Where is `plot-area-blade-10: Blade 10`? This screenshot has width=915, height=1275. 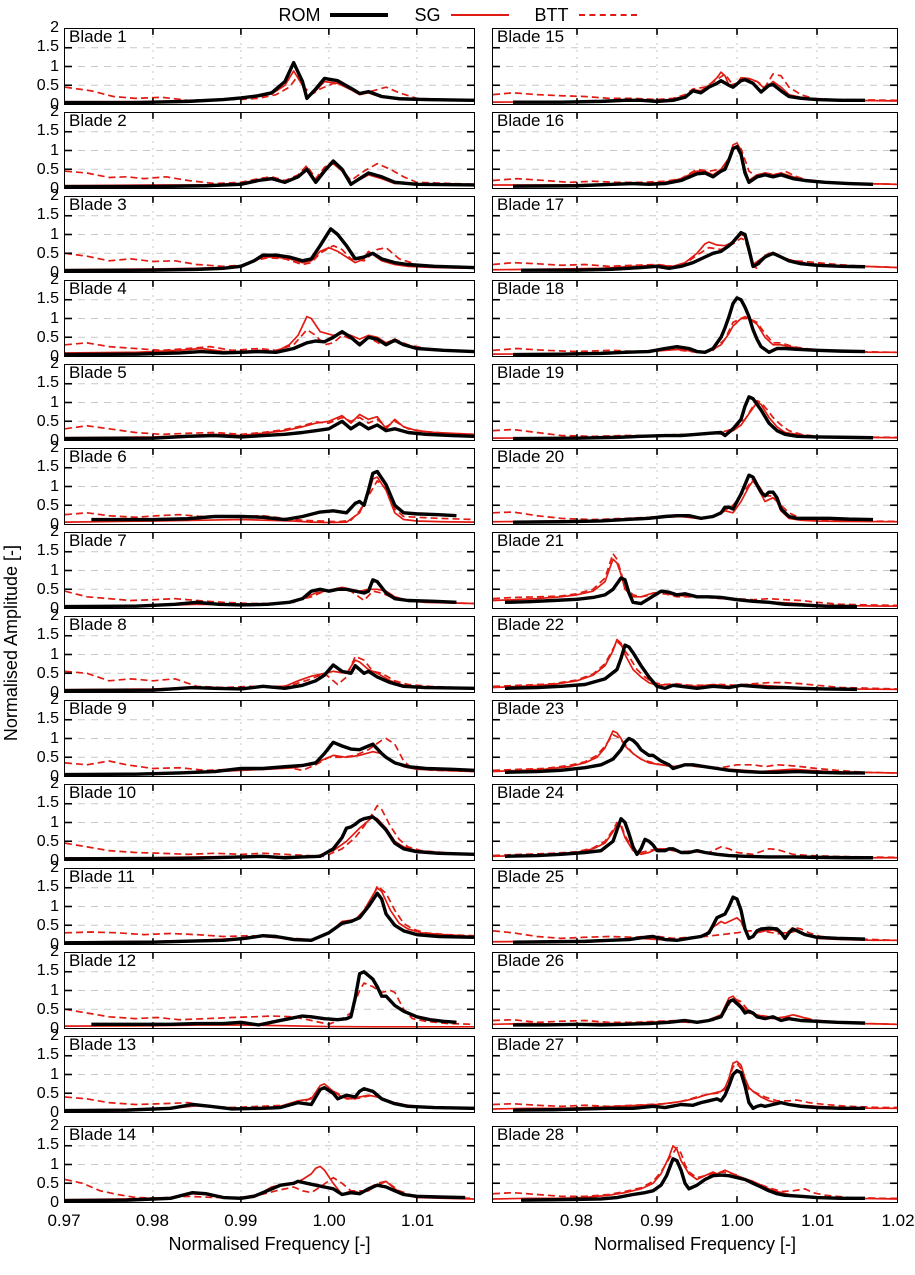 plot-area-blade-10: Blade 10 is located at coordinates (269, 822).